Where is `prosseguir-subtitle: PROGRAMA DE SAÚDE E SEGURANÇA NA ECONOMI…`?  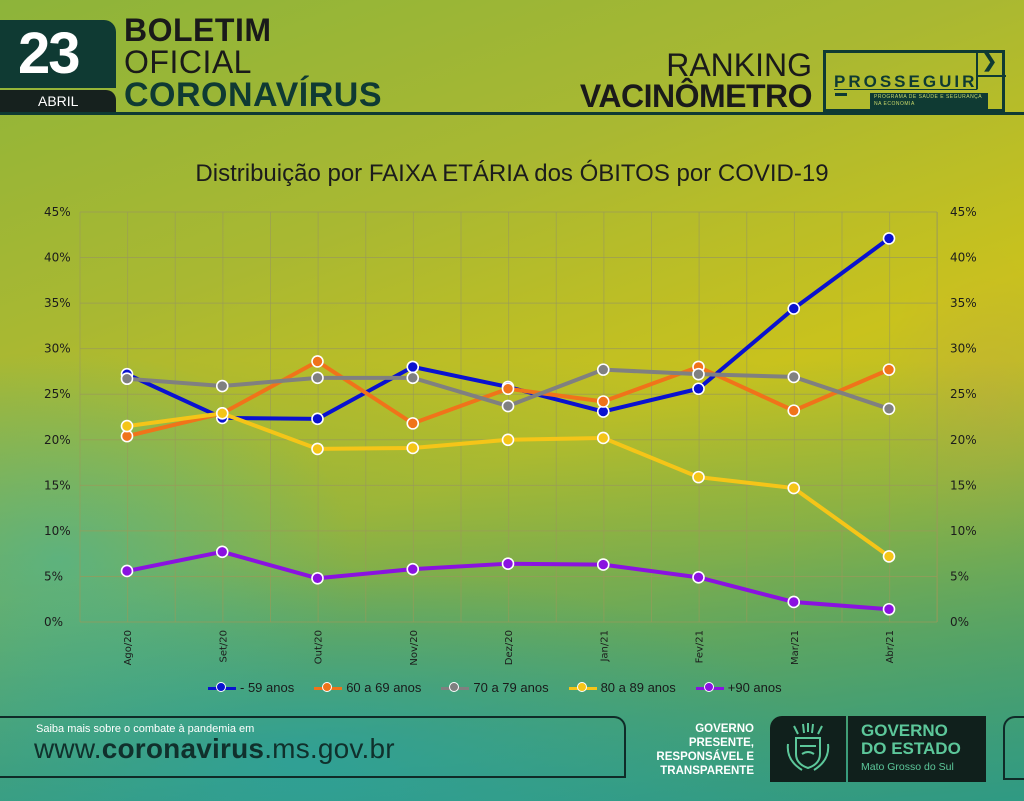 prosseguir-subtitle: PROGRAMA DE SAÚDE E SEGURANÇA NA ECONOMI… is located at coordinates (929, 101).